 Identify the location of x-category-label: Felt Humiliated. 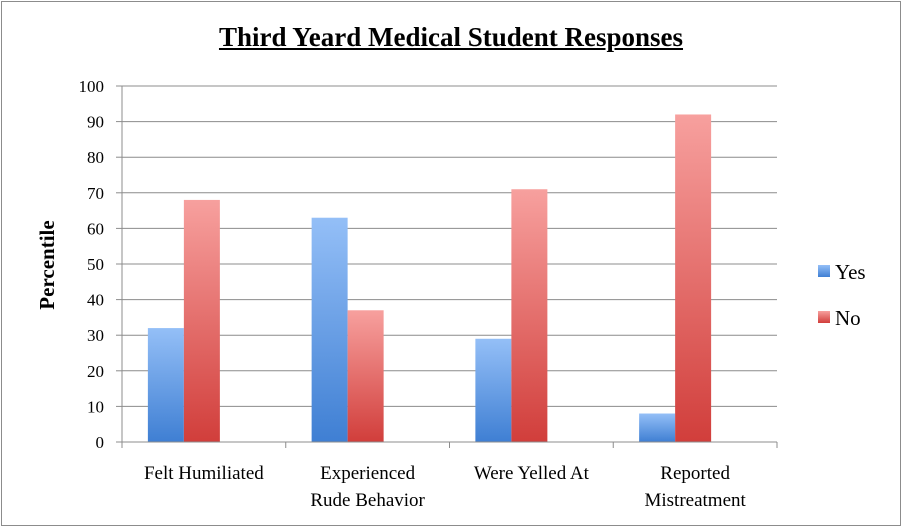
(204, 473).